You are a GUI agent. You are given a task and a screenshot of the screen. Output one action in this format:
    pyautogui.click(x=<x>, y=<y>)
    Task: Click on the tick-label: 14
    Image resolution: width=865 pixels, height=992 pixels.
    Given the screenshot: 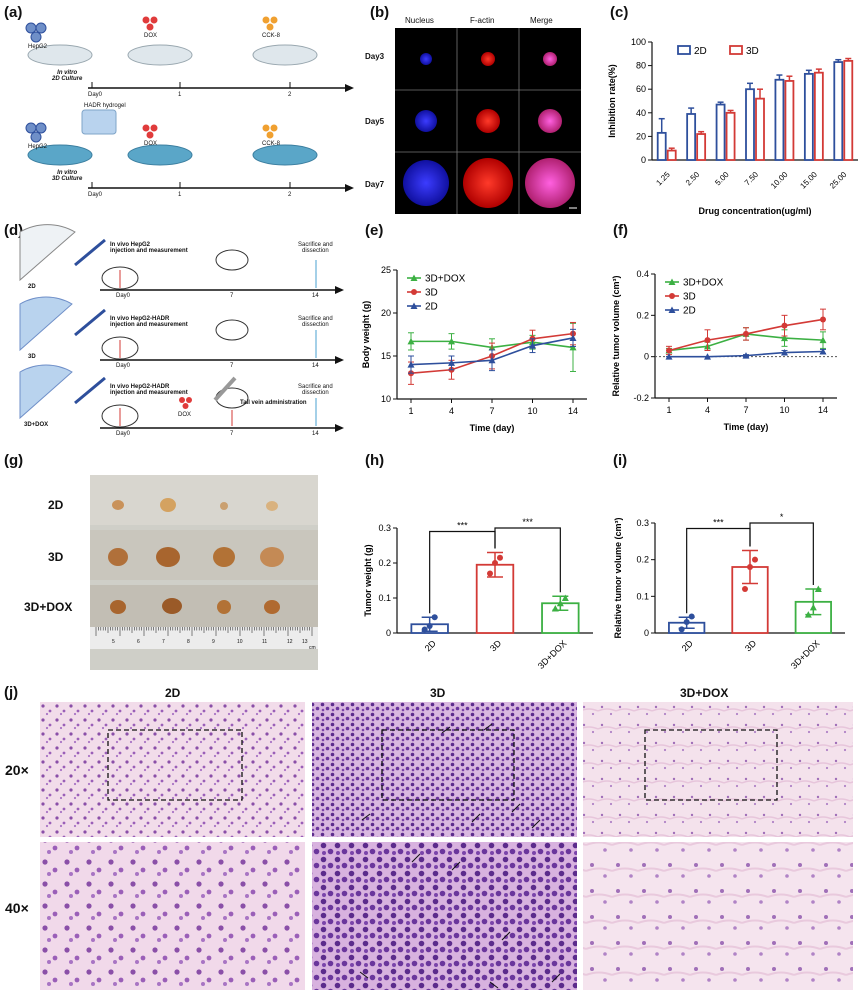 What is the action you would take?
    pyautogui.click(x=315, y=366)
    